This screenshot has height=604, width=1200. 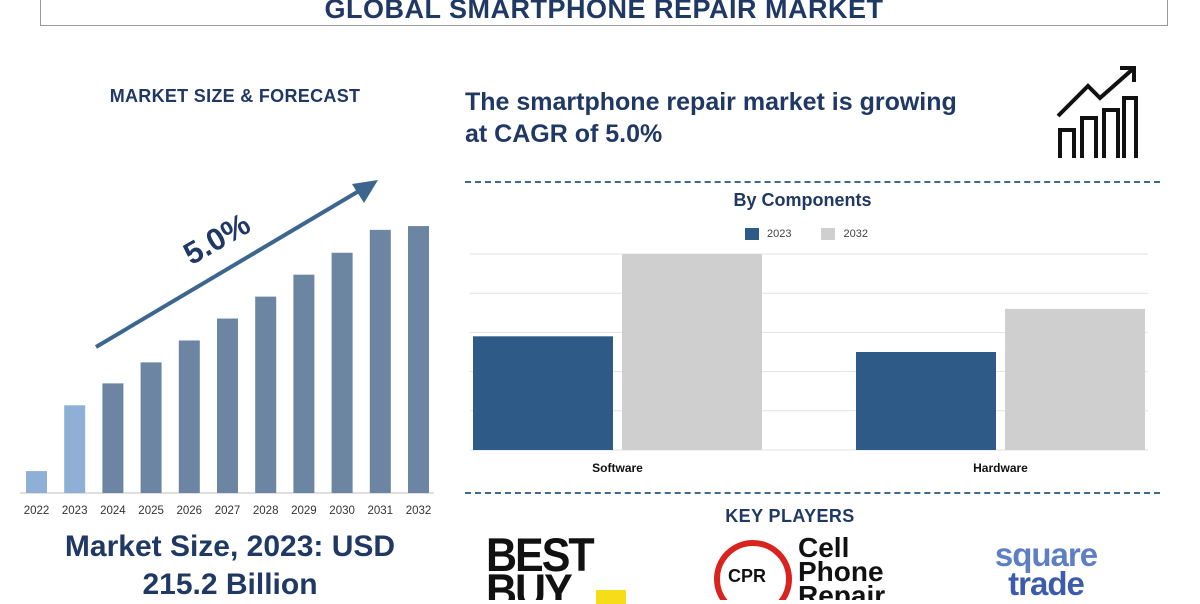 What do you see at coordinates (75, 449) in the screenshot?
I see `forecast-bar-2023` at bounding box center [75, 449].